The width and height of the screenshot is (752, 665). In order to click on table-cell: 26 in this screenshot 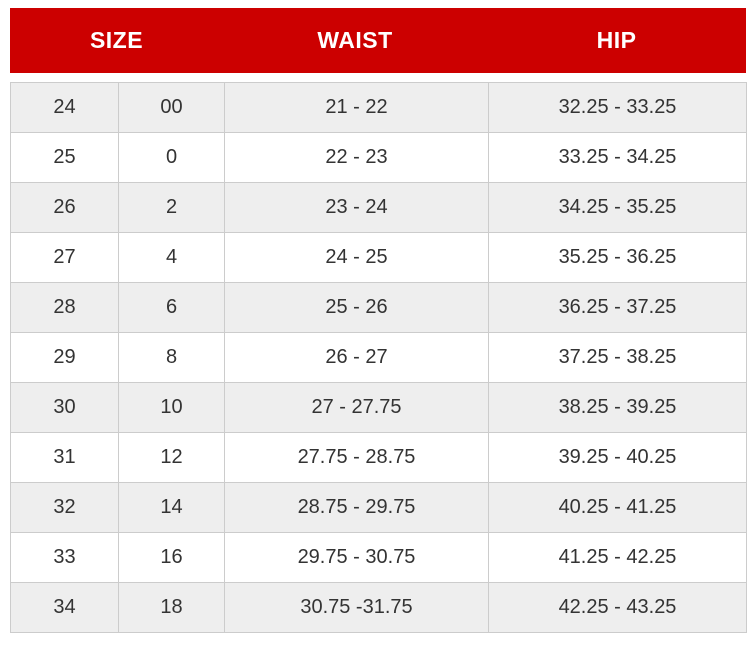, I will do `click(64, 207)`.